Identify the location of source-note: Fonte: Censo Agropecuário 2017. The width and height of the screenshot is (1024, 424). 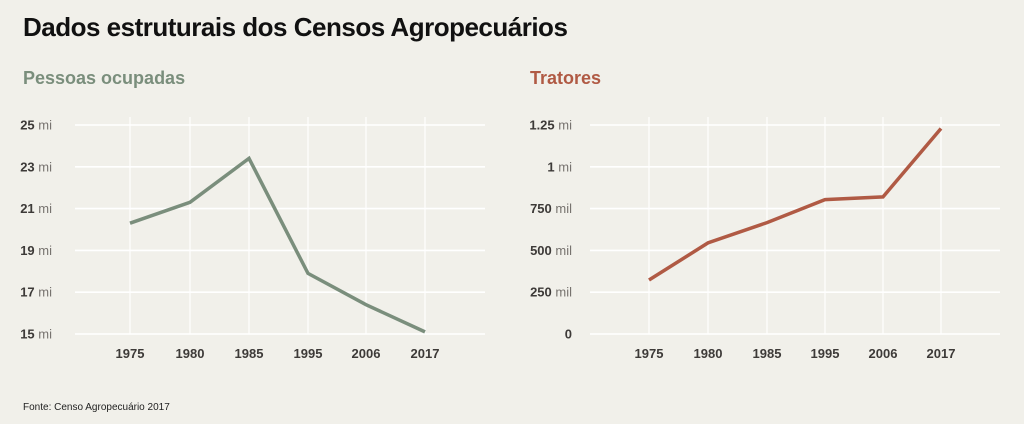
(96, 407).